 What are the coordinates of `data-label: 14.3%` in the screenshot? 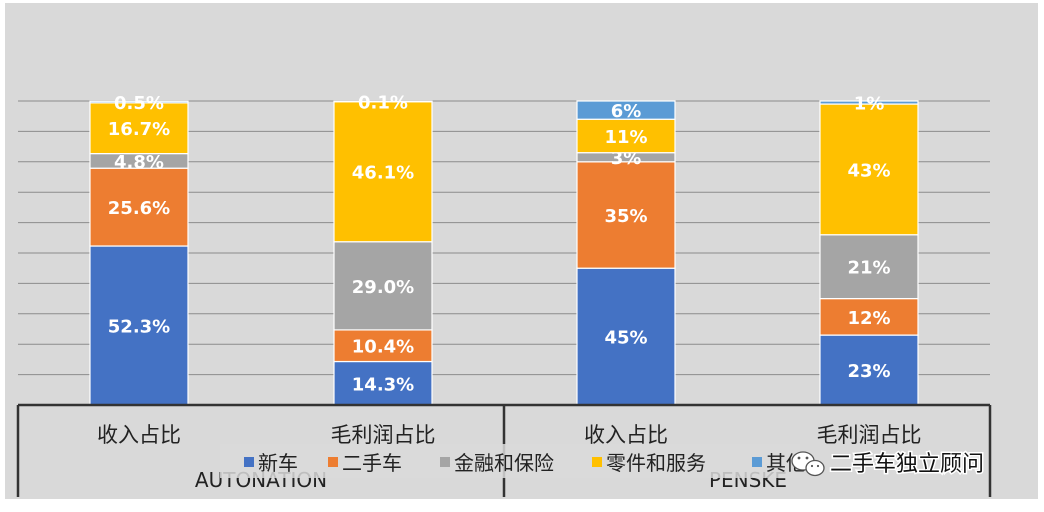 It's located at (383, 384).